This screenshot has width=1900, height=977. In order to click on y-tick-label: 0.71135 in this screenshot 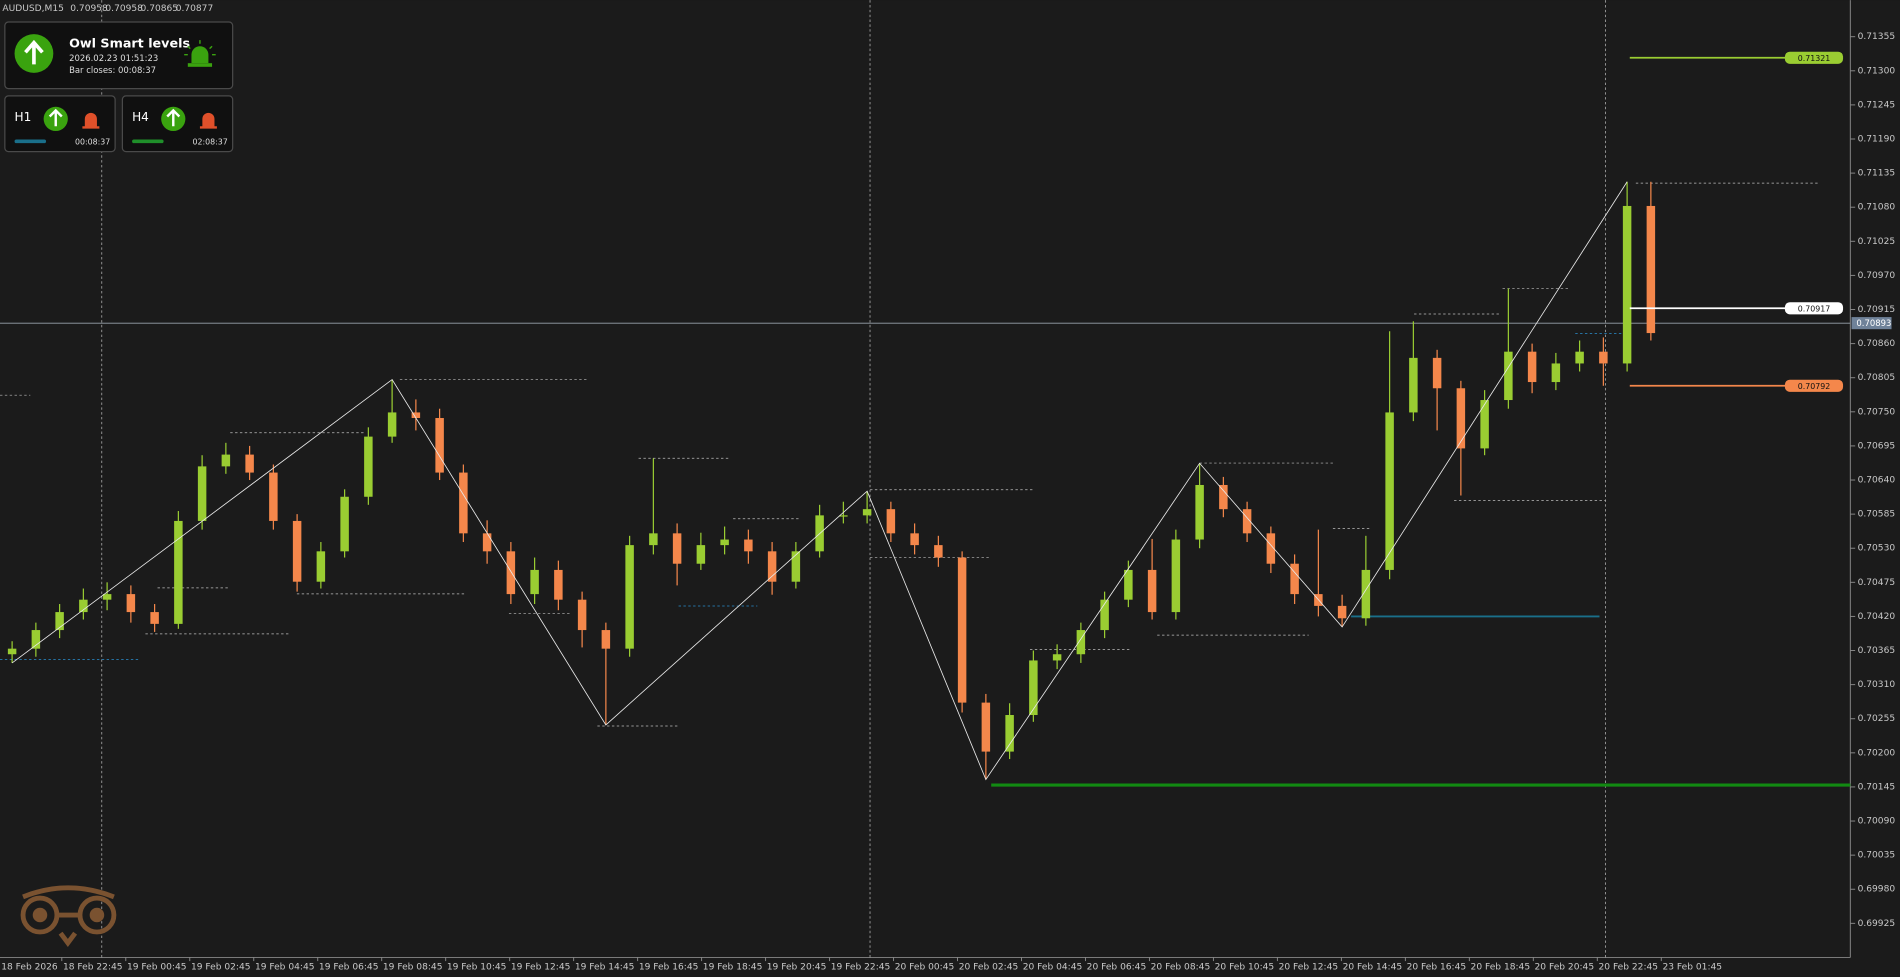, I will do `click(1877, 174)`.